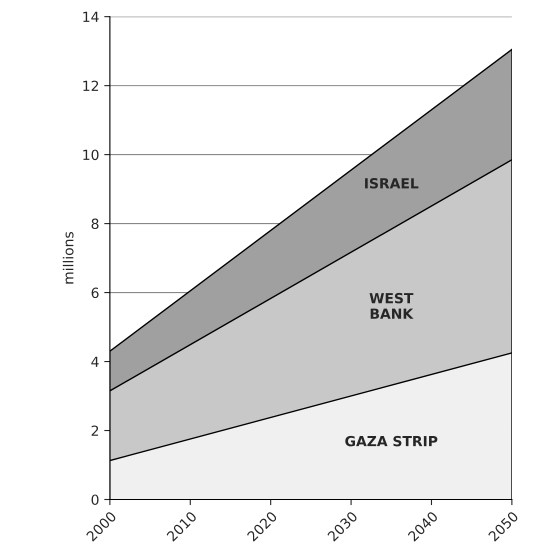 The width and height of the screenshot is (536, 555). What do you see at coordinates (391, 441) in the screenshot?
I see `series-label: GAZA STRIP` at bounding box center [391, 441].